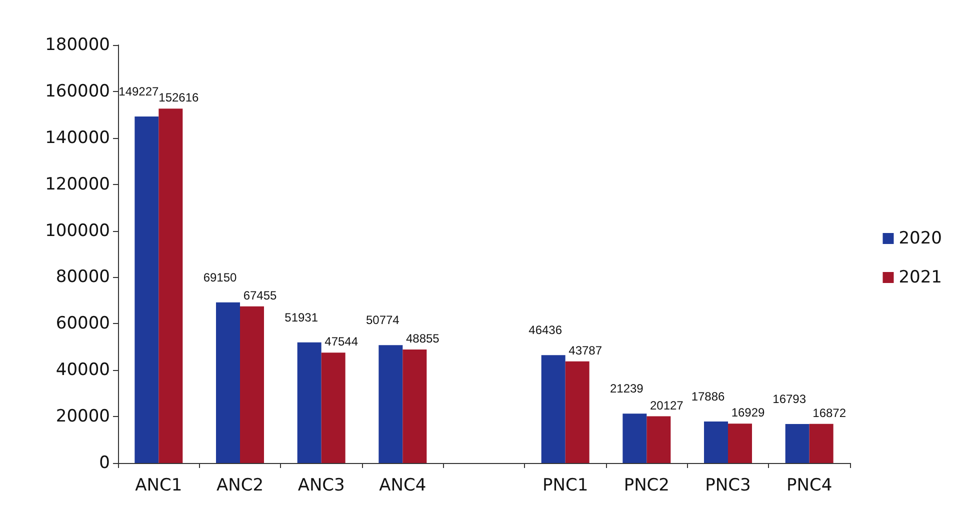 This screenshot has width=962, height=516. What do you see at coordinates (83, 416) in the screenshot?
I see `y-tick-label: 20000` at bounding box center [83, 416].